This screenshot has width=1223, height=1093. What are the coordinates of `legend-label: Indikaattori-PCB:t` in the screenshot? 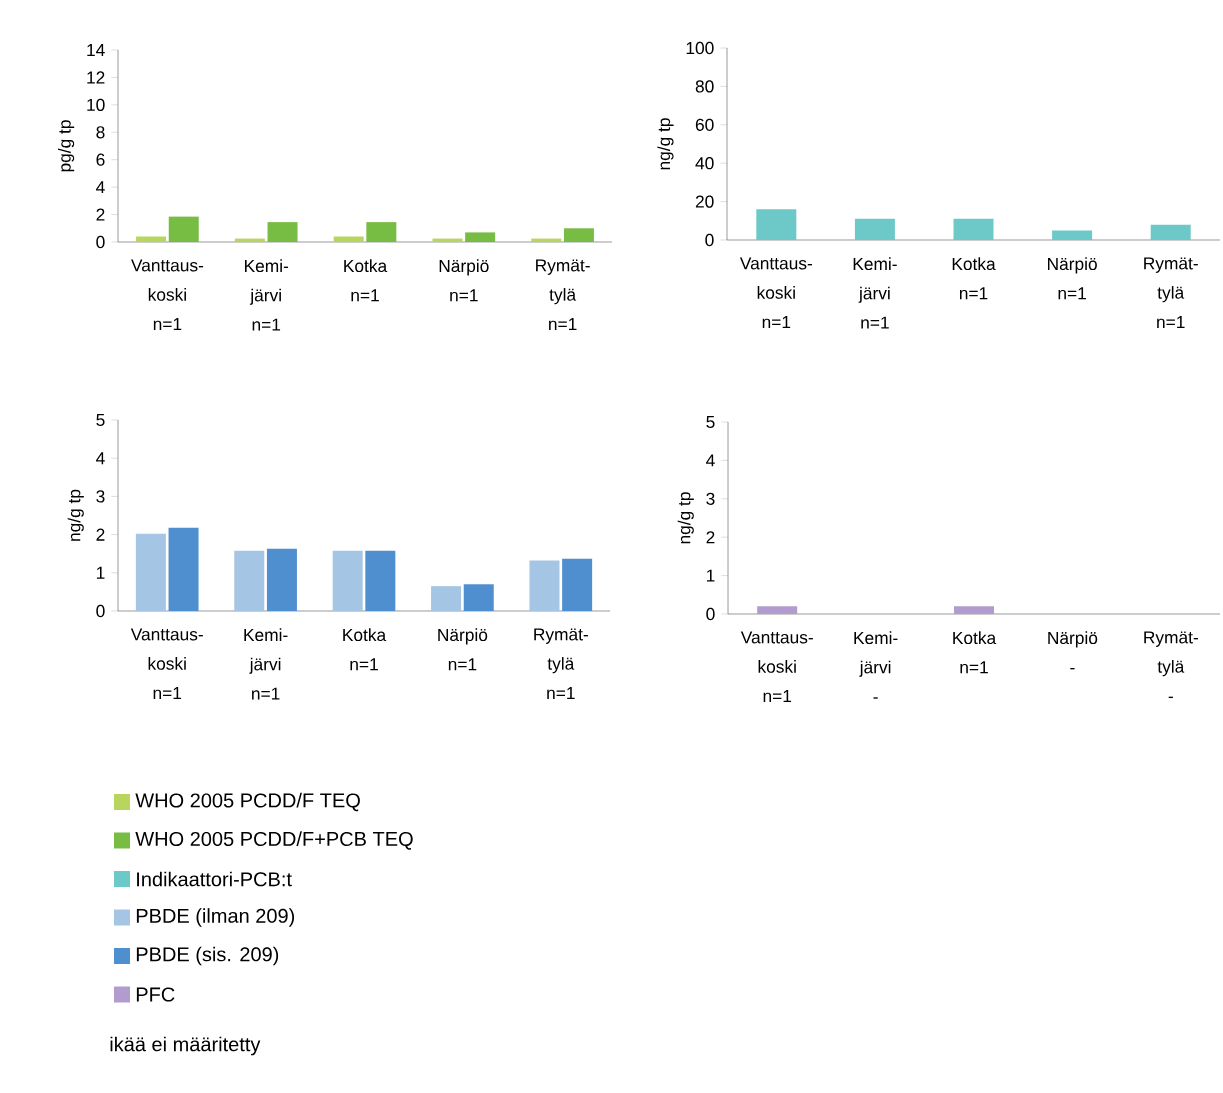 It's located at (214, 879).